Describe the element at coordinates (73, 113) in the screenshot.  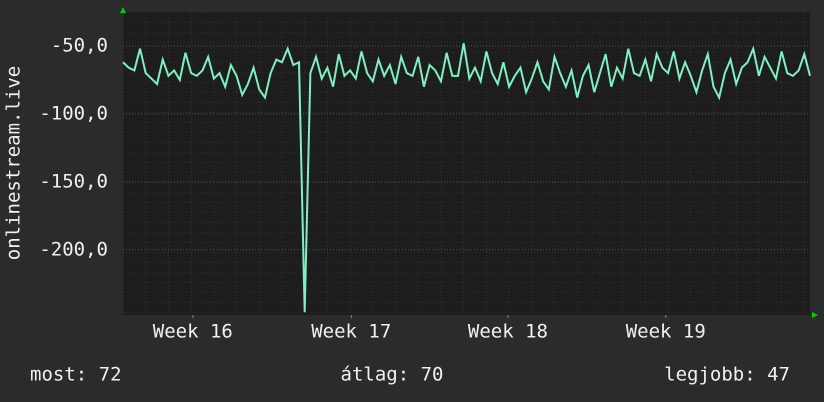
I see `y-tick-label: -100,0` at that location.